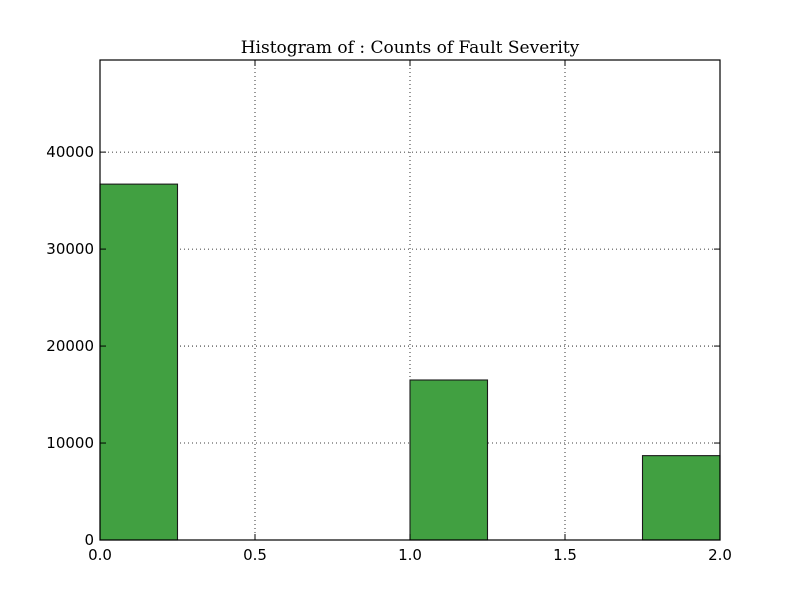  What do you see at coordinates (70, 443) in the screenshot?
I see `y-tick-label: 10000` at bounding box center [70, 443].